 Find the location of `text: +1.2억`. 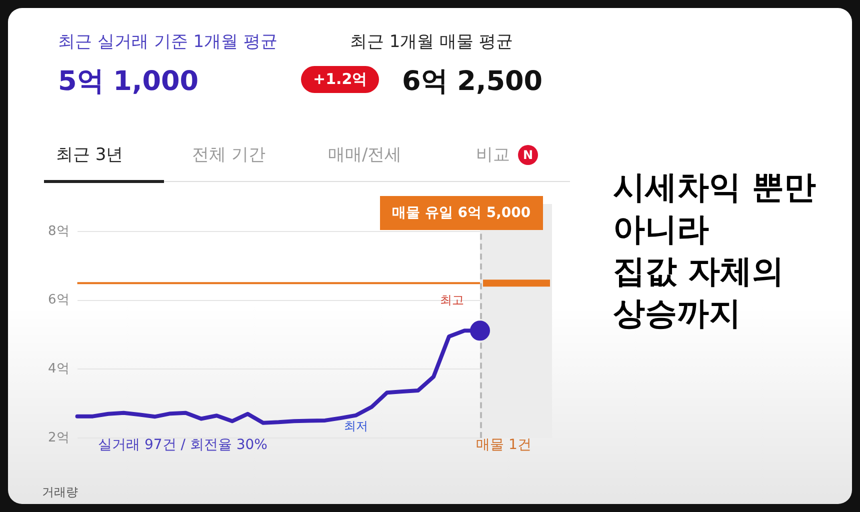

text: +1.2억 is located at coordinates (340, 79).